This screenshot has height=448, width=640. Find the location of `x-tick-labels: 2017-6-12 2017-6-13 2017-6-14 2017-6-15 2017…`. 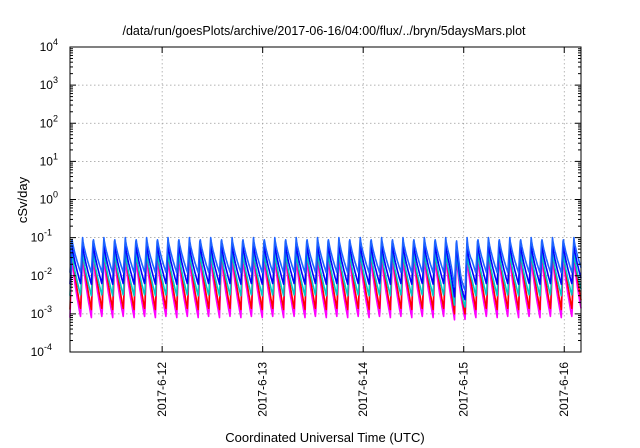

x-tick-labels: 2017-6-12 2017-6-13 2017-6-14 2017-6-15 2017… is located at coordinates (363, 389).